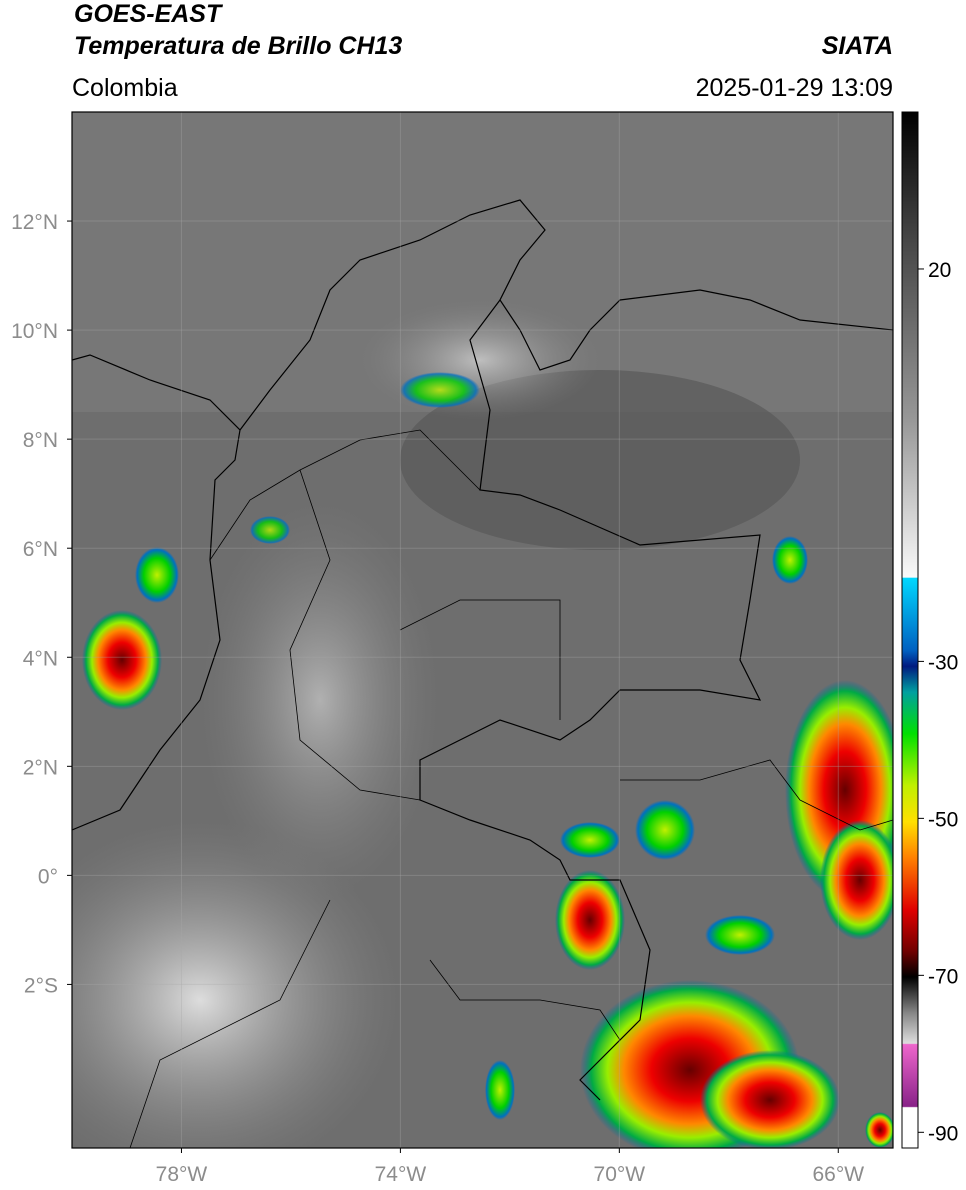 This screenshot has height=1190, width=966. I want to click on x-tick-label: 78°W, so click(182, 1174).